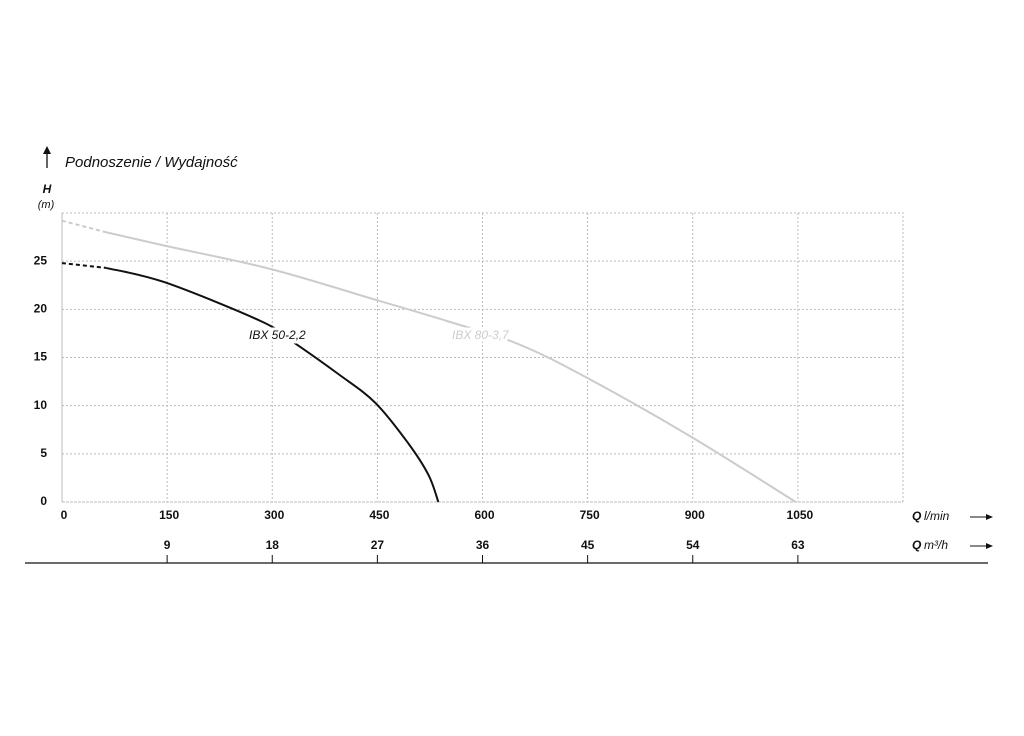 This screenshot has height=736, width=1024. Describe the element at coordinates (277, 335) in the screenshot. I see `series-label: IBX 50-2,2` at that location.